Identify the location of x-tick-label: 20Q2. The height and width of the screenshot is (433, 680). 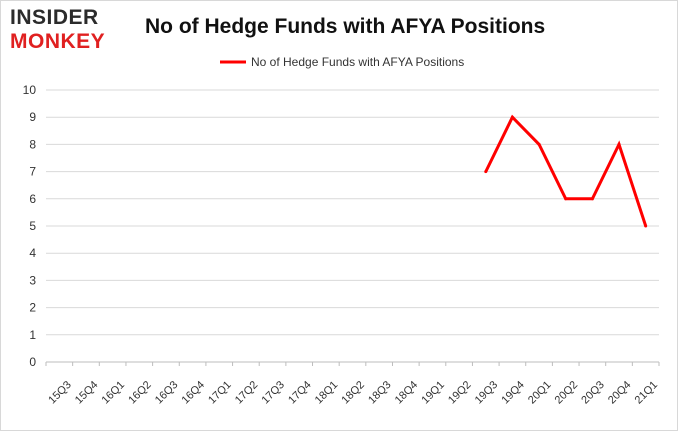
(567, 393).